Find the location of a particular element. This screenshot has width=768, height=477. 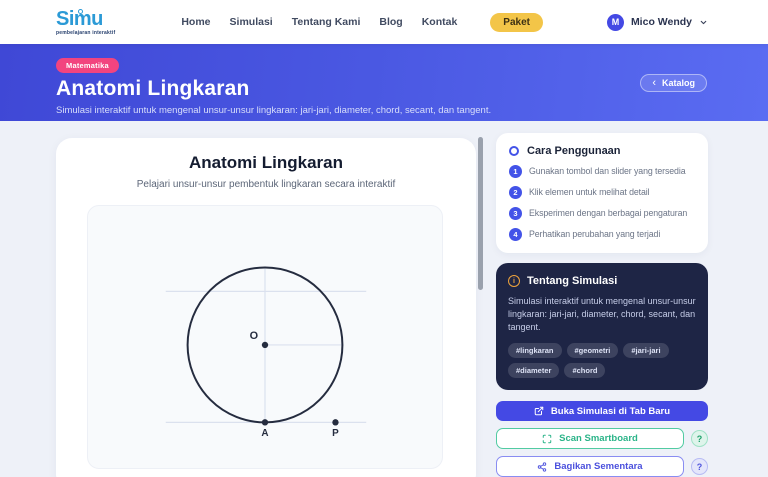

step-number-badge: 4 is located at coordinates (515, 234).